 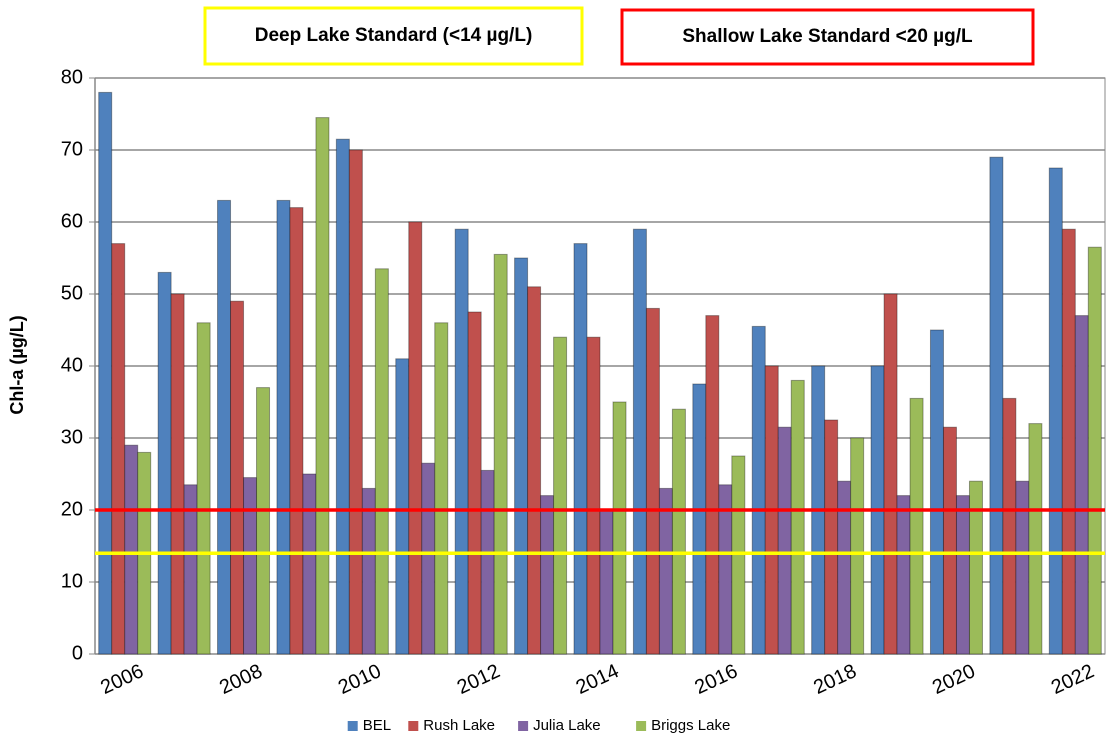 What do you see at coordinates (77, 653) in the screenshot?
I see `y-tick-label: 0` at bounding box center [77, 653].